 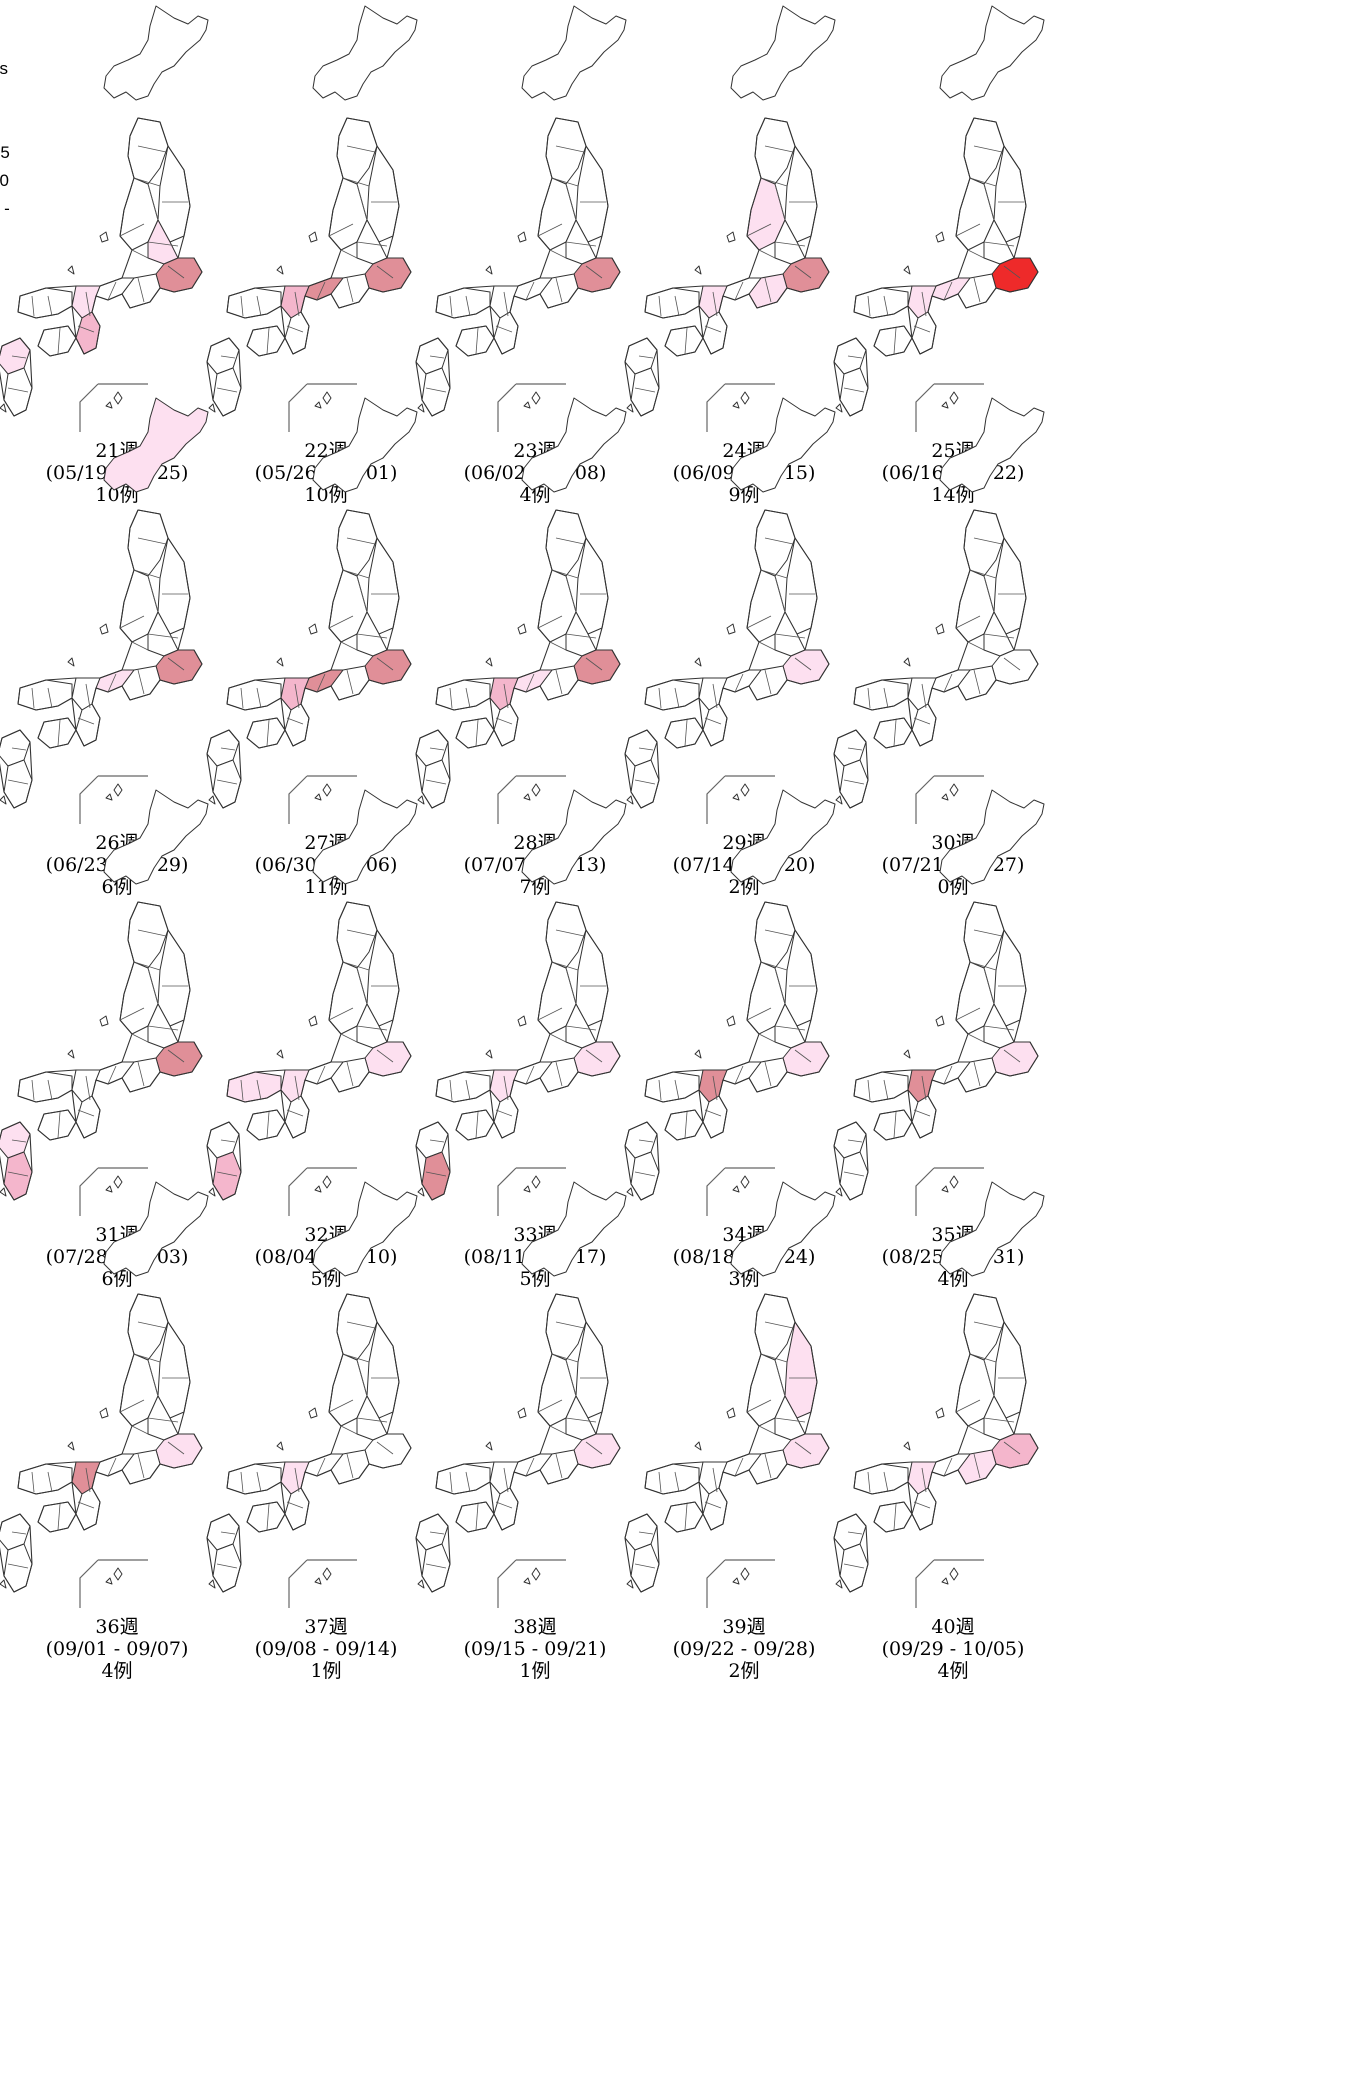 I want to click on week-date-range: (09/29 - 10/05), so click(x=953, y=1649).